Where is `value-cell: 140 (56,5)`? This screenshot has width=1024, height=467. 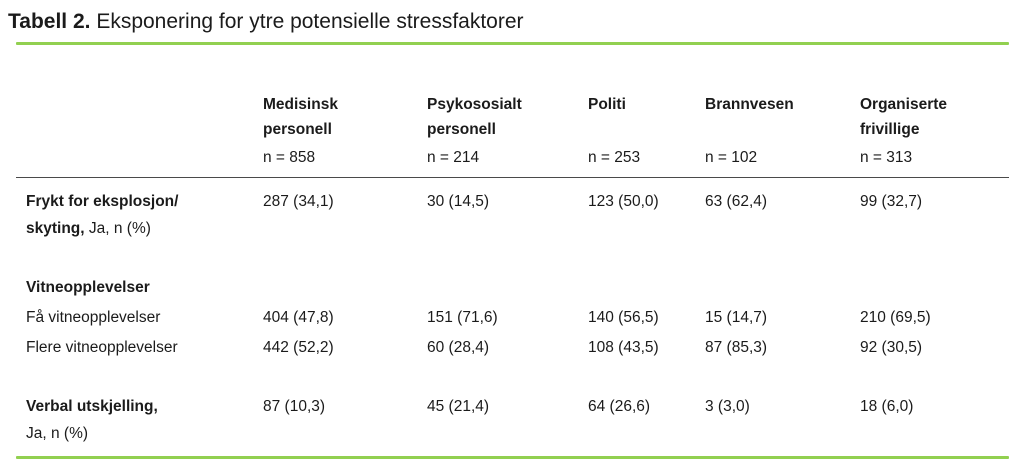 value-cell: 140 (56,5) is located at coordinates (623, 317).